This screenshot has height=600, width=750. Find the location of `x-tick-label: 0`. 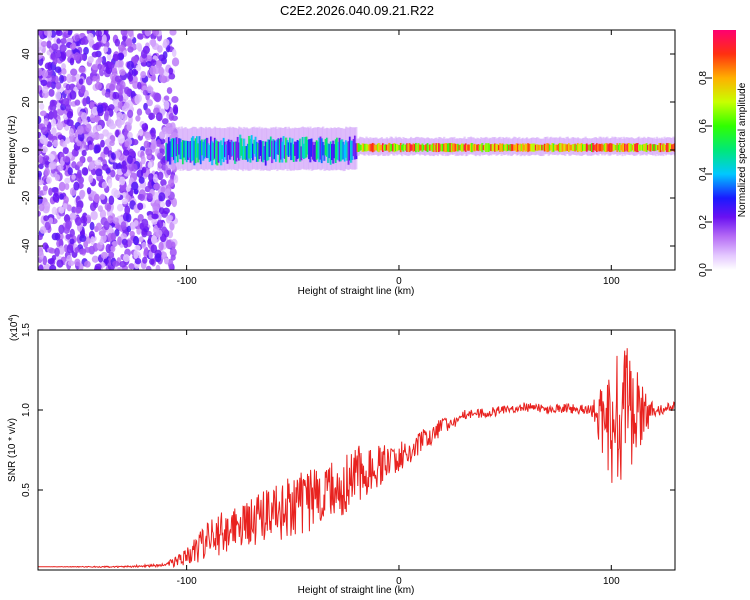

x-tick-label: 0 is located at coordinates (399, 581).